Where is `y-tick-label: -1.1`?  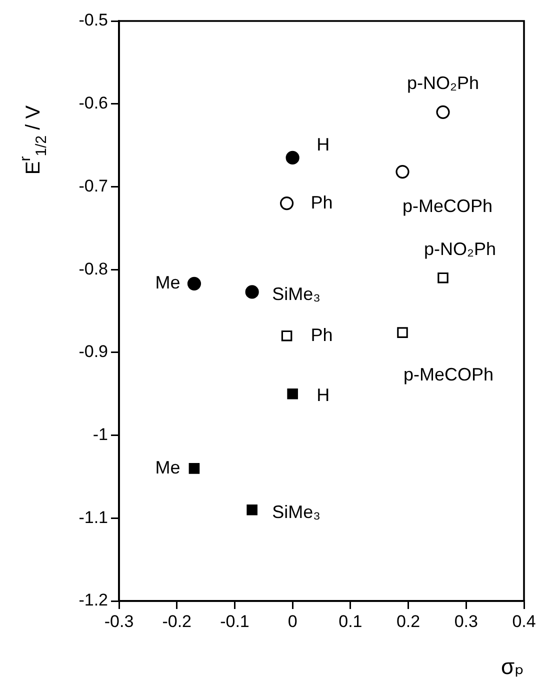
y-tick-label: -1.1 is located at coordinates (93, 517).